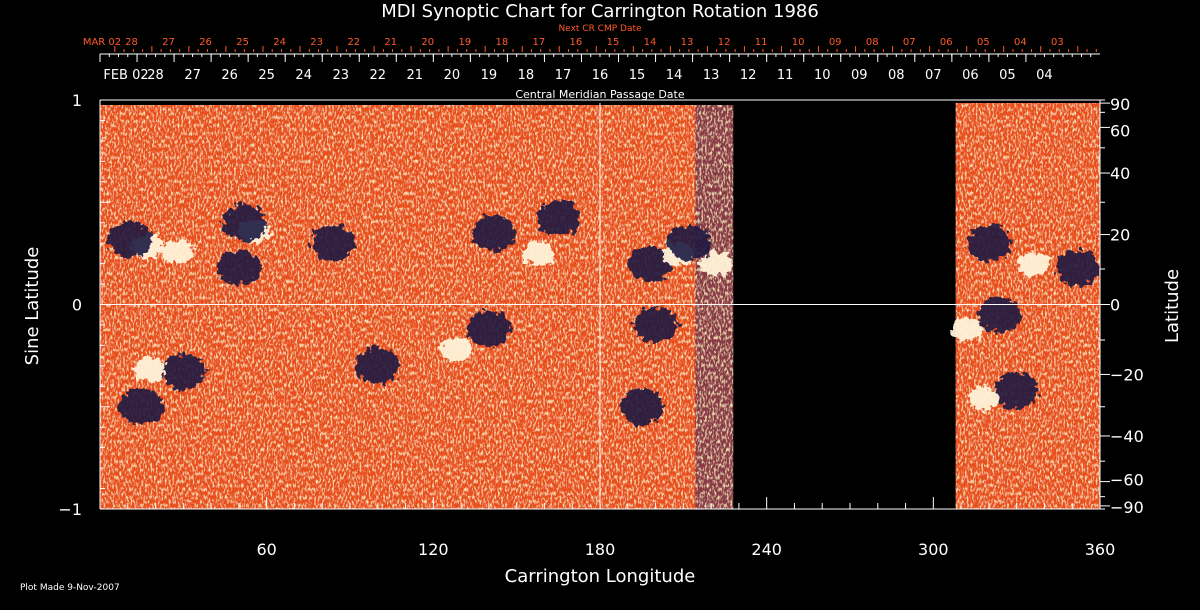 The height and width of the screenshot is (610, 1200). Describe the element at coordinates (415, 75) in the screenshot. I see `cmp-label-8: 21` at that location.